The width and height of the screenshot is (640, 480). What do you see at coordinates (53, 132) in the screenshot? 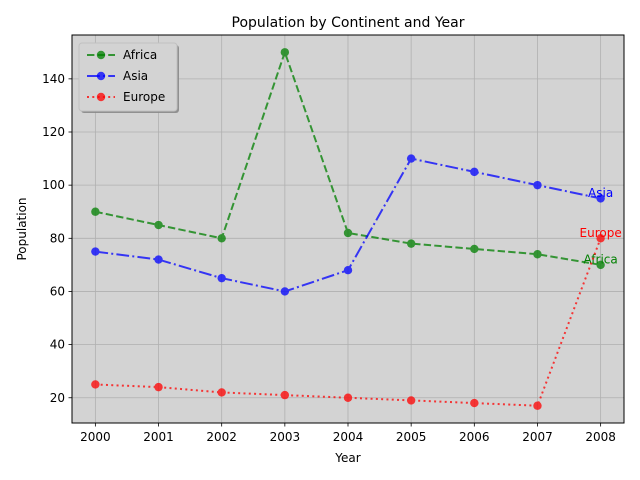
I see `y-tick-label: 120` at bounding box center [53, 132].